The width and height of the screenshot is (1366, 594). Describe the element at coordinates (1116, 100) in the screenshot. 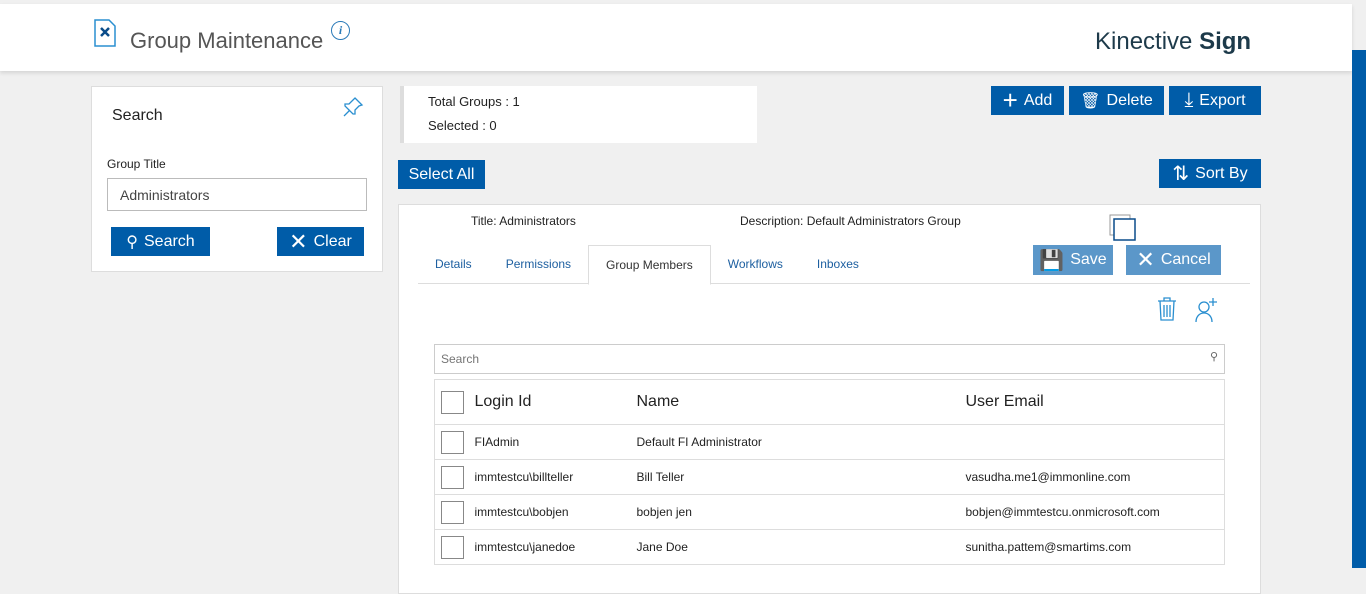

I see `delete-button: 🗑 Delete` at that location.